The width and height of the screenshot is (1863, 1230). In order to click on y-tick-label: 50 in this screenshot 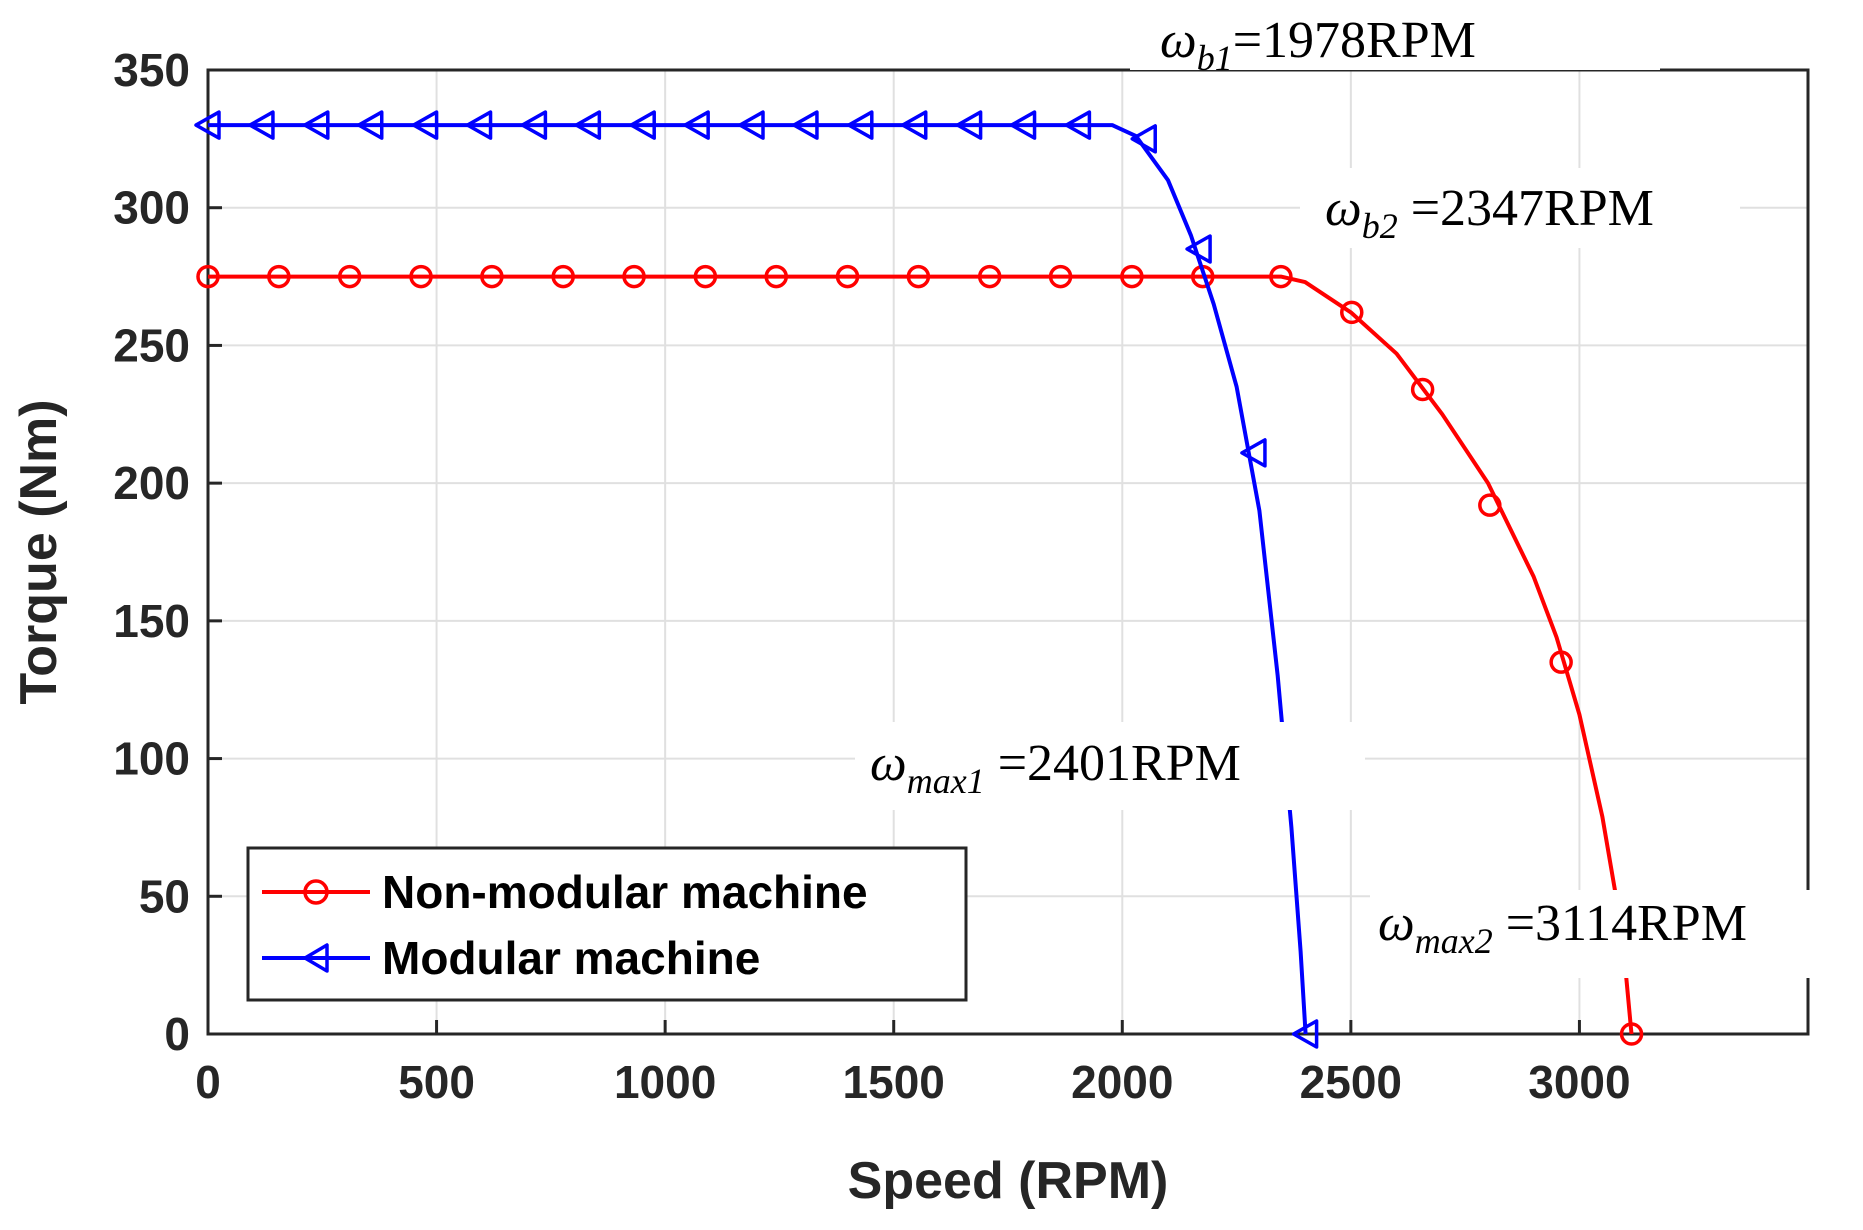, I will do `click(164, 896)`.